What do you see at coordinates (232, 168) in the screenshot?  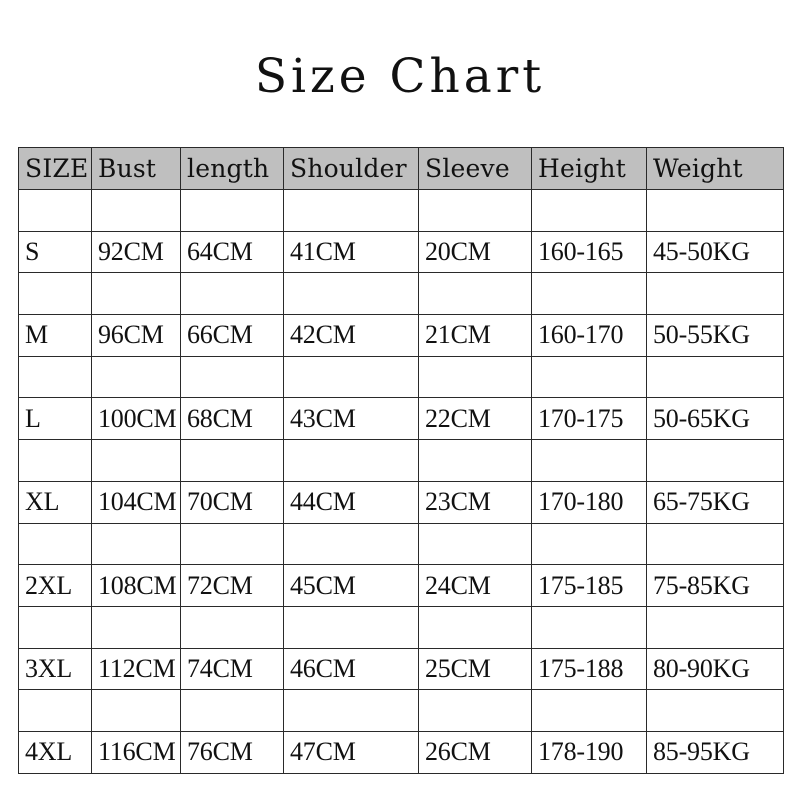 I see `column-header-length: length` at bounding box center [232, 168].